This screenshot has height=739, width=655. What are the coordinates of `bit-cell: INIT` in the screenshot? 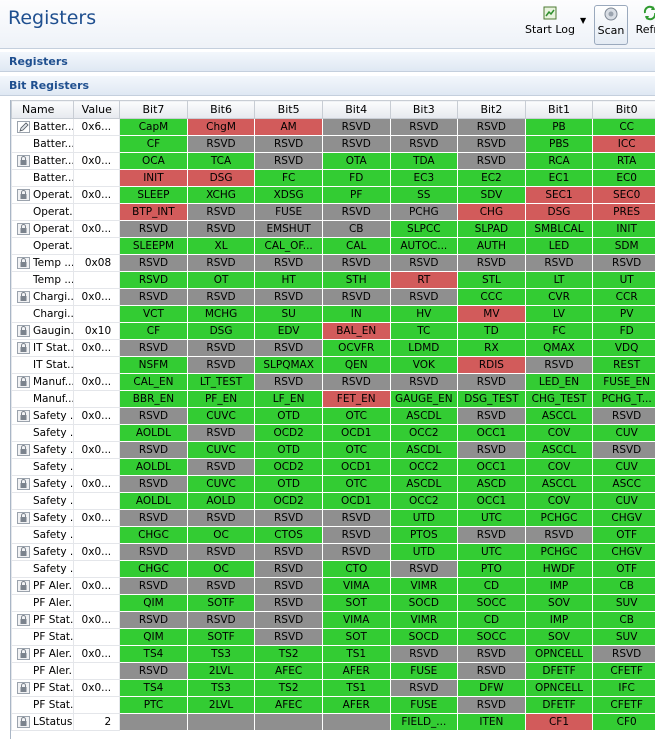 It's located at (623, 229).